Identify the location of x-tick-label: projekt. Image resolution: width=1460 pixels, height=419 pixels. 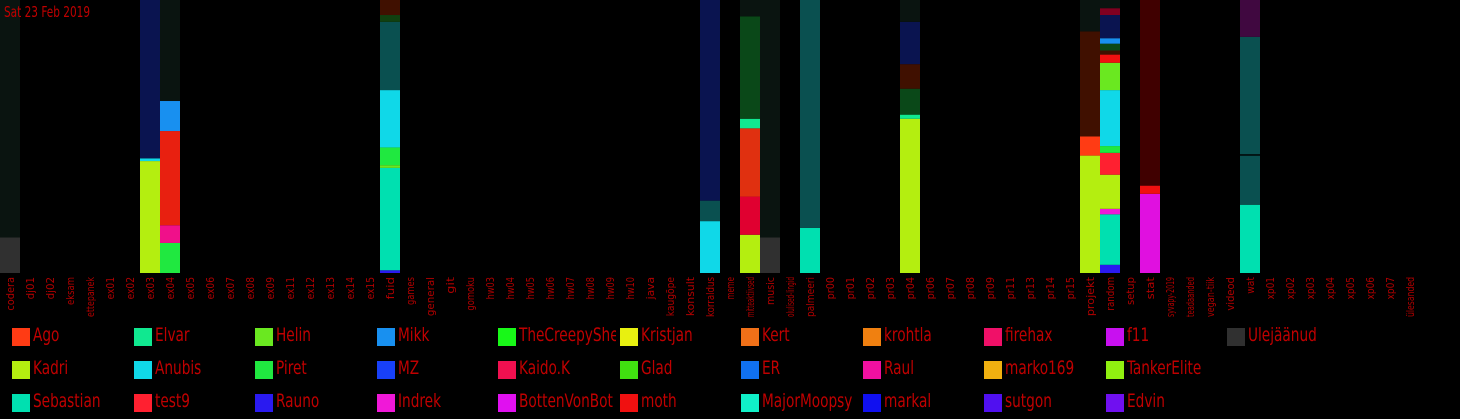
(1091, 297).